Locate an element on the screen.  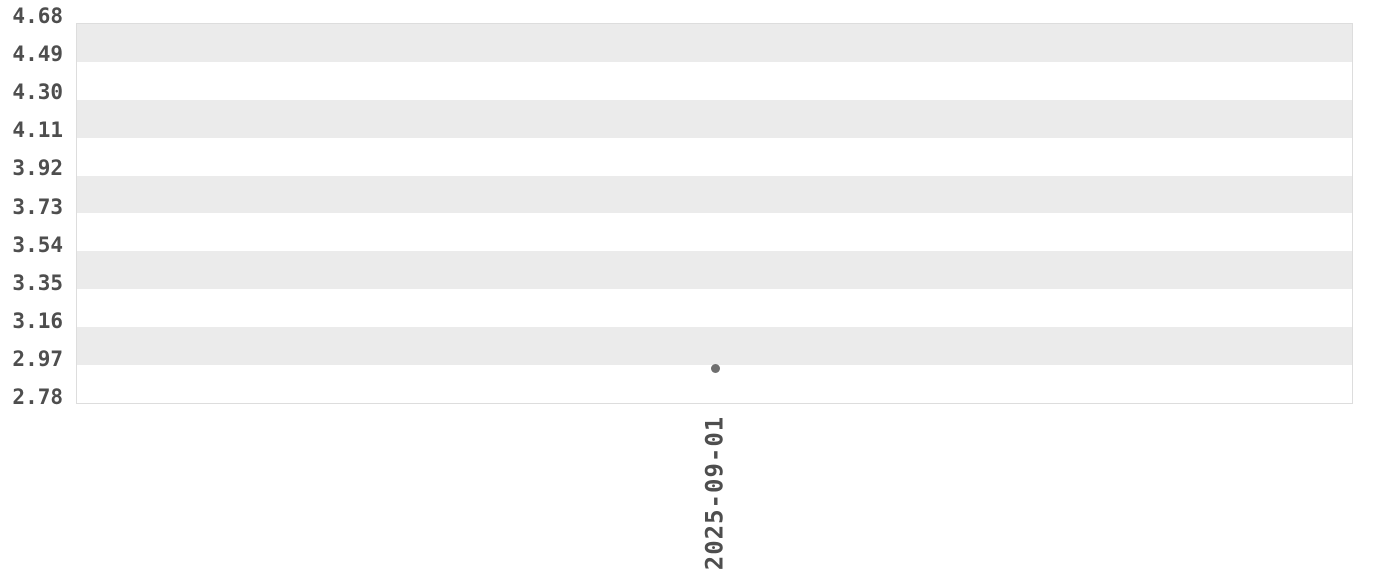
y-tick-label: 2.78 is located at coordinates (37, 397).